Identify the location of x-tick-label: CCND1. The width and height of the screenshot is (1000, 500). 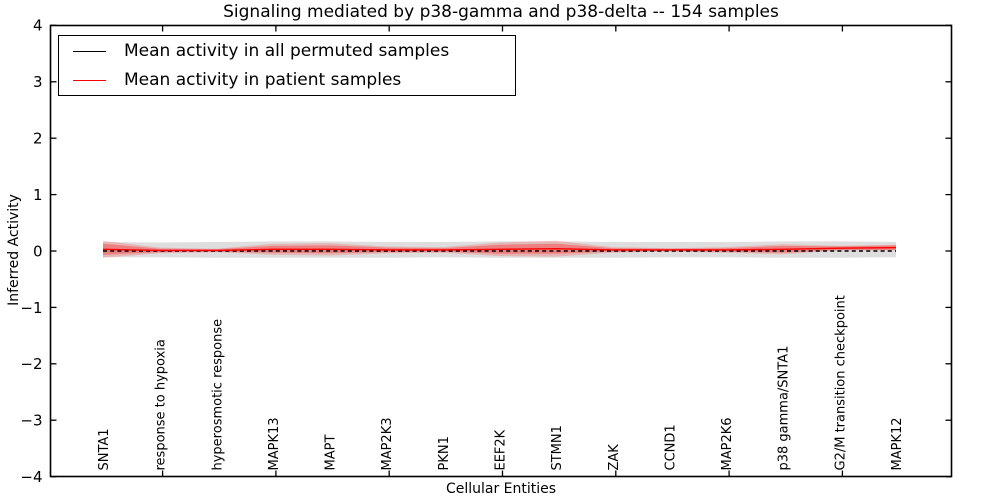
(670, 447).